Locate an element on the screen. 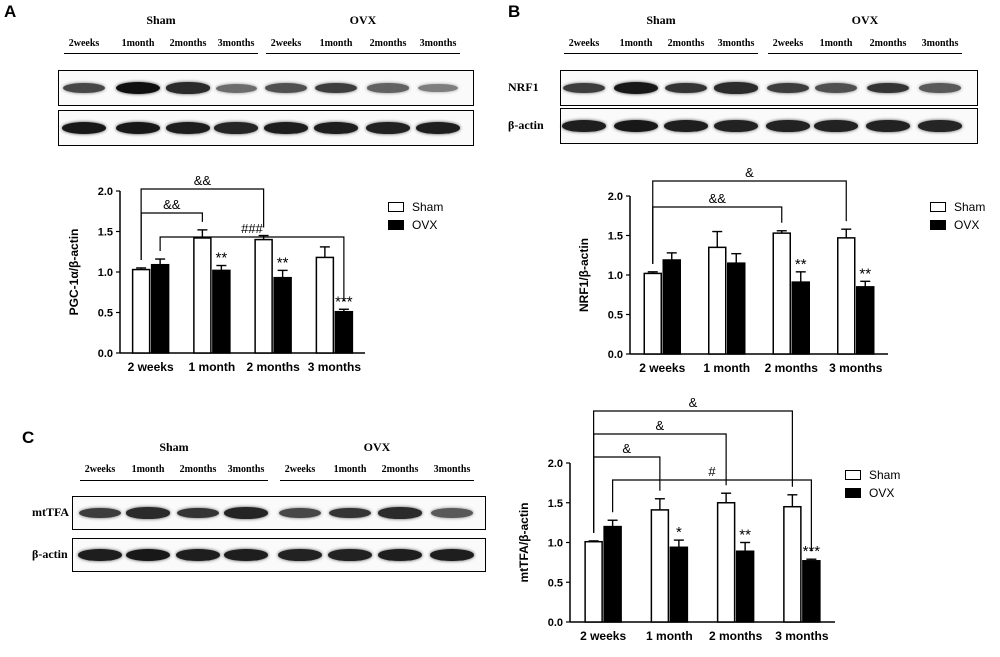 This screenshot has width=1000, height=657. panel-letter-a: A is located at coordinates (10, 11).